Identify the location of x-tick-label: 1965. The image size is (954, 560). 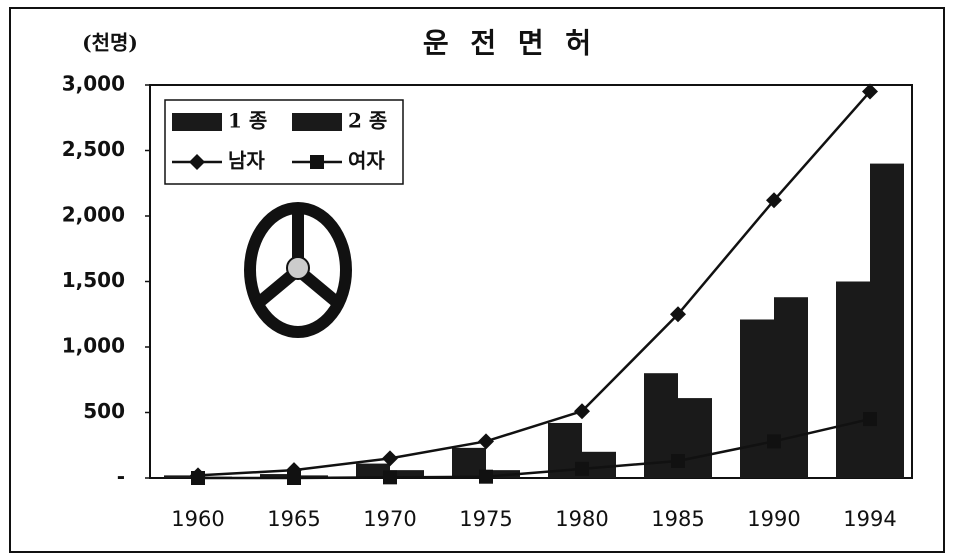
(293, 519).